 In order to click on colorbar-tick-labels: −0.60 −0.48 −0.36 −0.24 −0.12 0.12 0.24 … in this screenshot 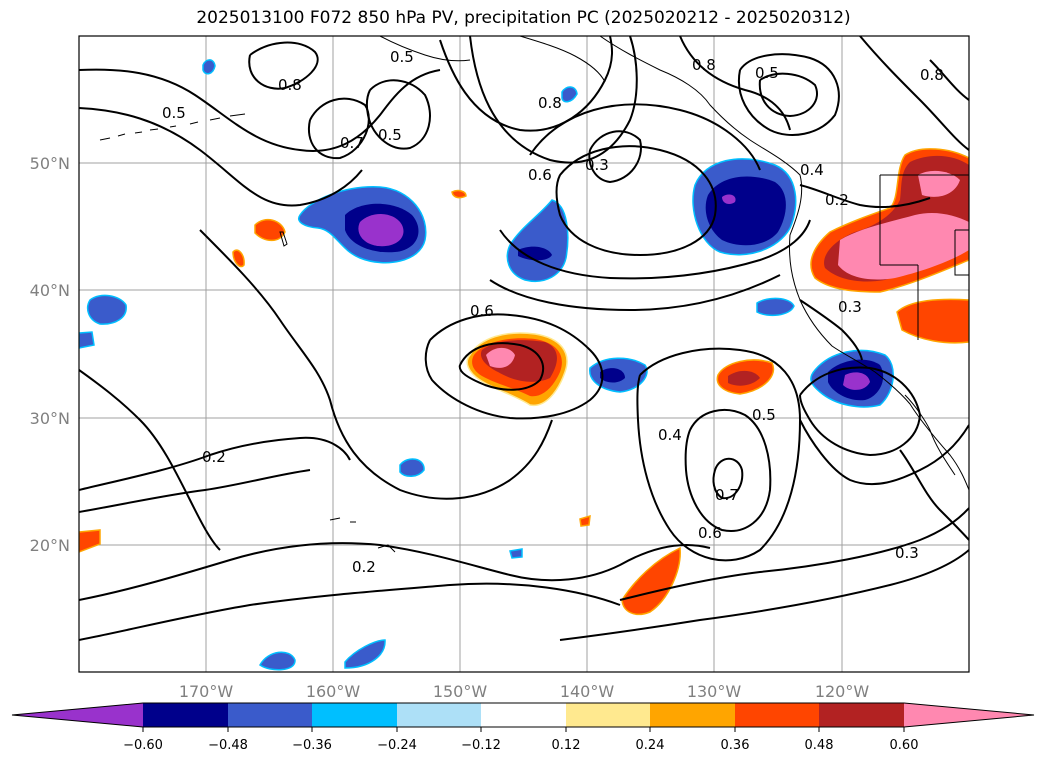, I will do `click(520, 745)`.